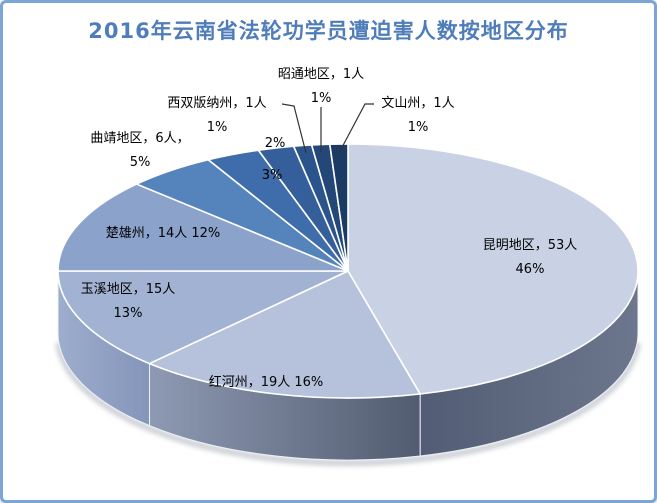 This screenshot has width=657, height=503. Describe the element at coordinates (328, 31) in the screenshot. I see `chart-title: 2016年云南省法轮功学员遭迫害人数按地区分布` at that location.